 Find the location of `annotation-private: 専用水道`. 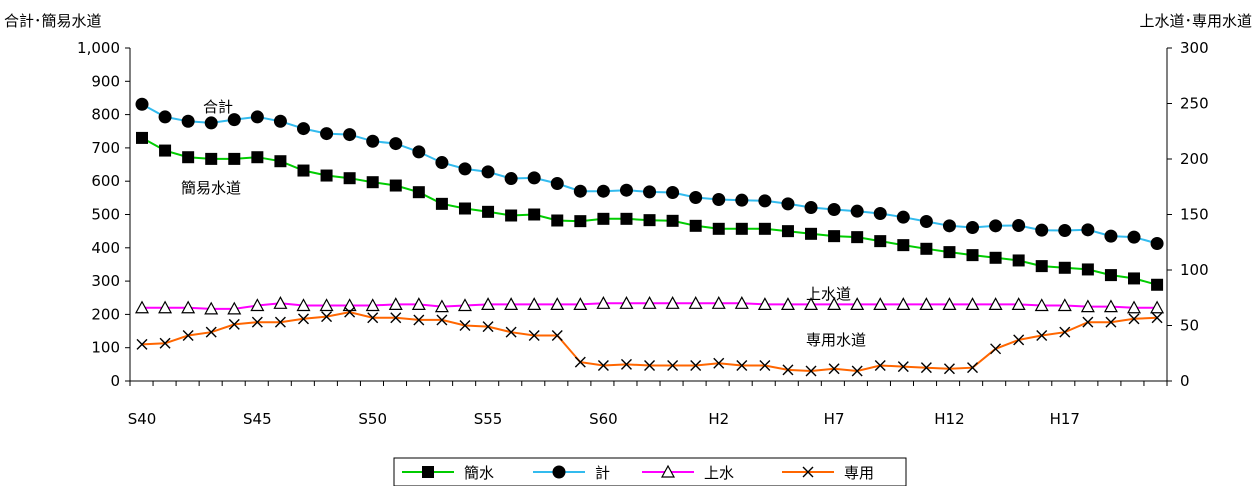

annotation-private: 専用水道 is located at coordinates (836, 340).